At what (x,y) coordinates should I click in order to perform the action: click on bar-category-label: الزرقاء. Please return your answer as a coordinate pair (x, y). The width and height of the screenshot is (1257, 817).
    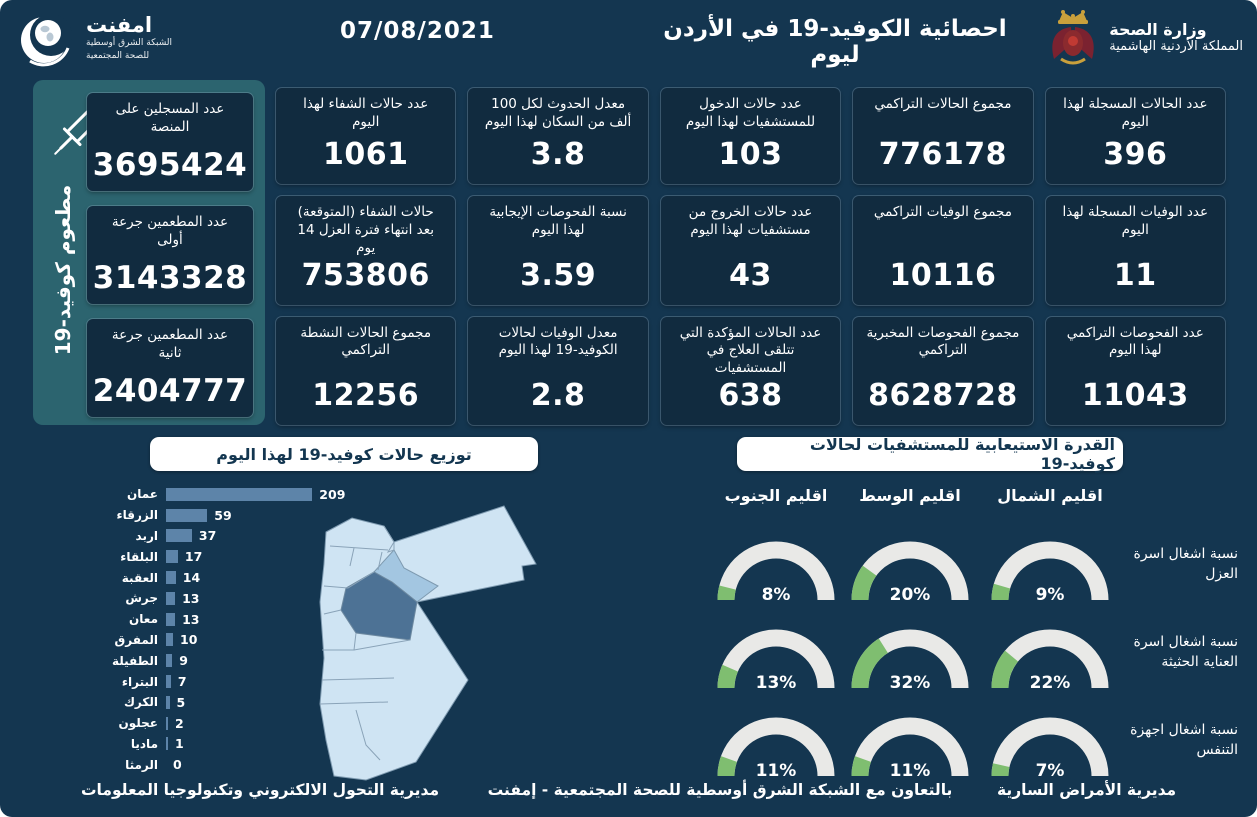
    Looking at the image, I should click on (137, 515).